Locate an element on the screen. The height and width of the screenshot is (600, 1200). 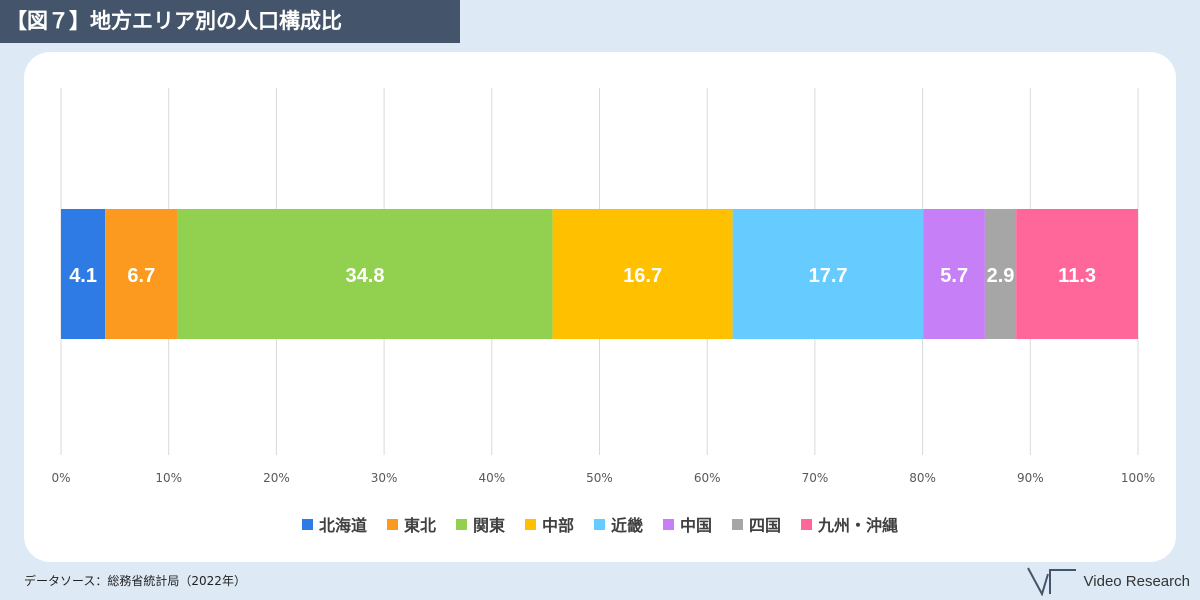
legend-item: 中国 is located at coordinates (687, 524).